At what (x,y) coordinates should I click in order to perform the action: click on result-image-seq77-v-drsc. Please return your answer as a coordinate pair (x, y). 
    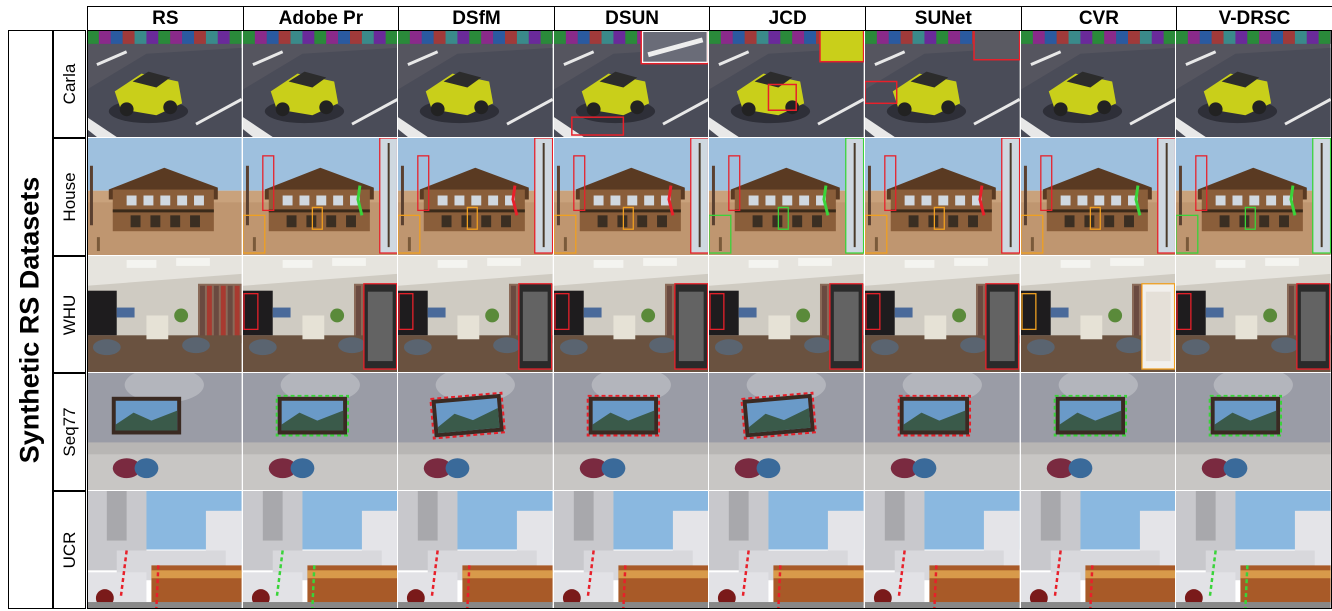
    Looking at the image, I should click on (1254, 432).